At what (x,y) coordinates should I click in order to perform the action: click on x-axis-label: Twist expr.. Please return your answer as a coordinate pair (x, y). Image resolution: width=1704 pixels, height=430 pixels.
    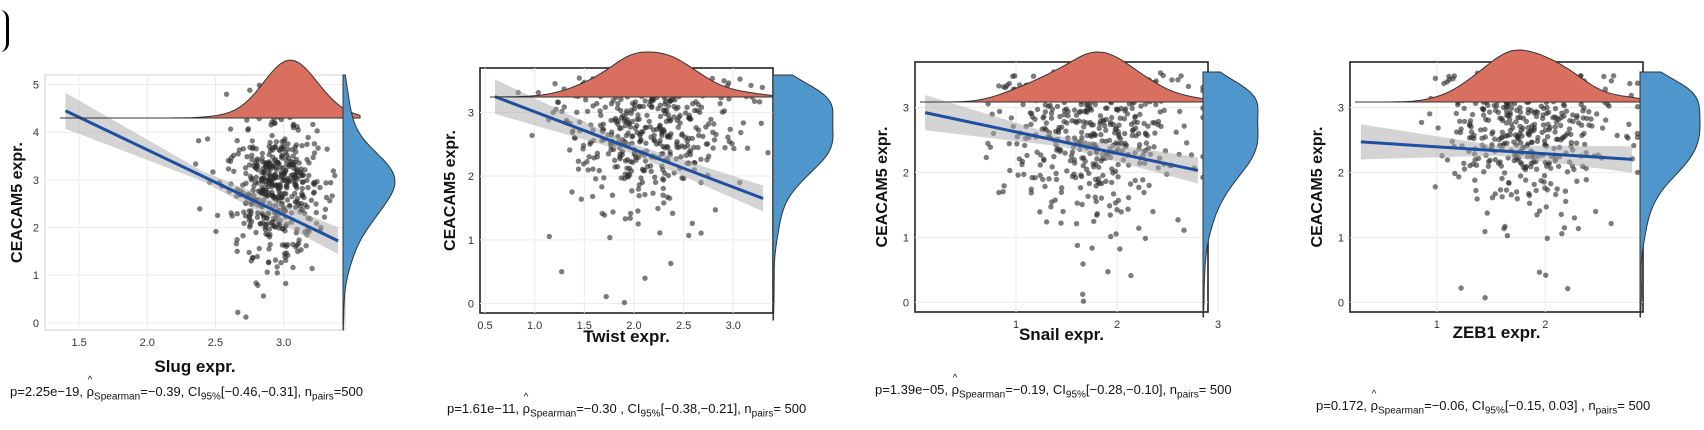
    Looking at the image, I should click on (626, 336).